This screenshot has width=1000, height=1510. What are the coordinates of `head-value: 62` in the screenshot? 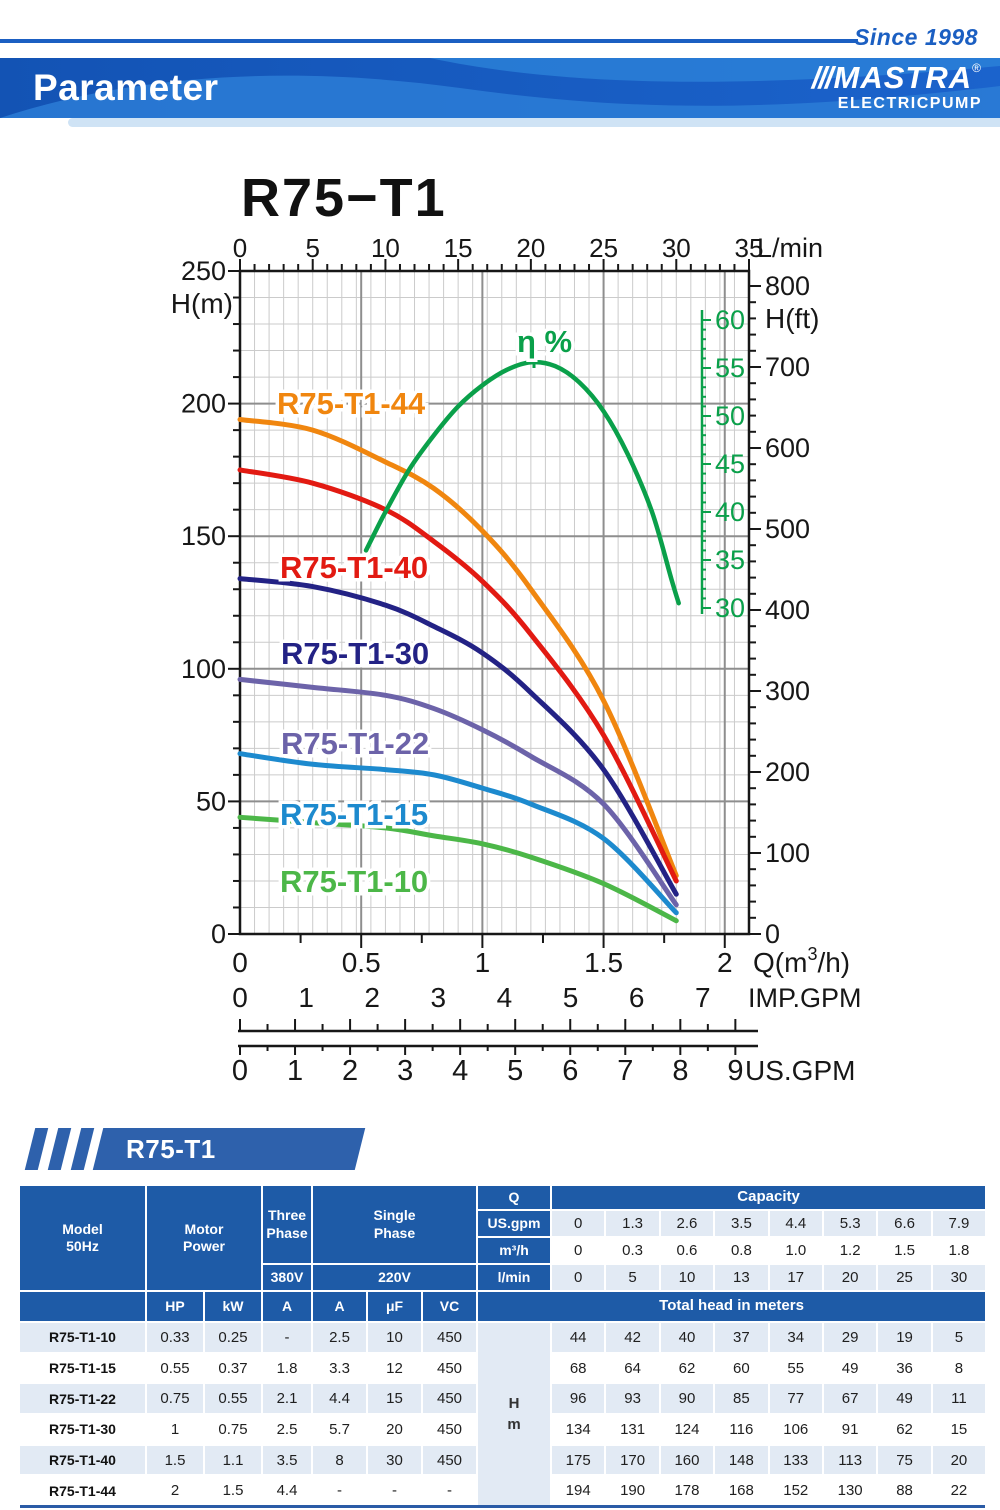 It's located at (687, 1368).